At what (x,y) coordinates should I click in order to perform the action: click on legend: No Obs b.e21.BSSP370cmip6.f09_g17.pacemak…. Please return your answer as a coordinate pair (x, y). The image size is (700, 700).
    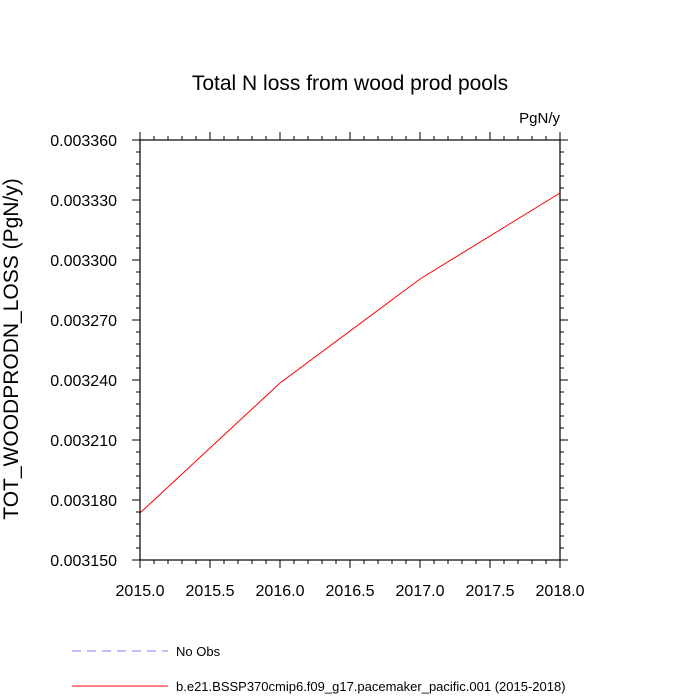
    Looking at the image, I should click on (319, 669).